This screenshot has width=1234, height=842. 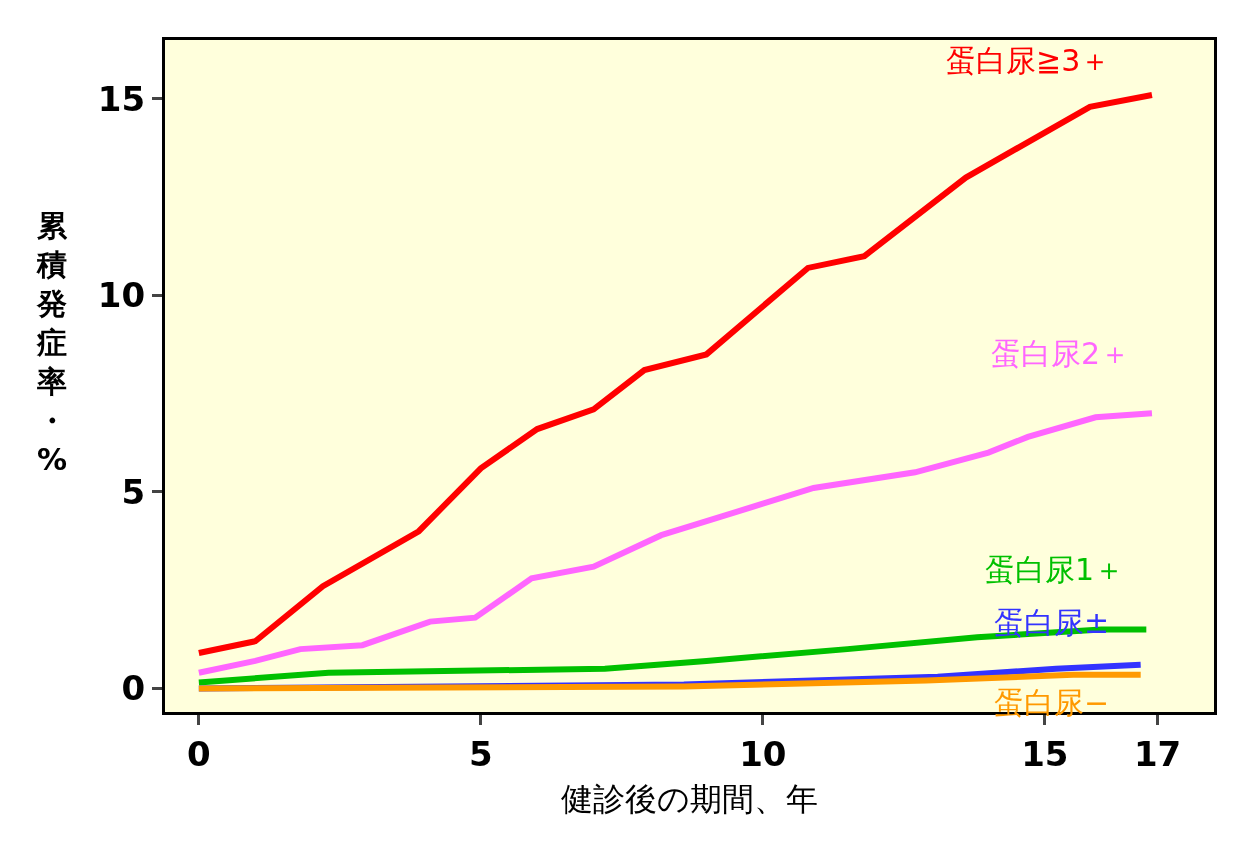 I want to click on y-tick-label: 15, so click(x=121, y=98).